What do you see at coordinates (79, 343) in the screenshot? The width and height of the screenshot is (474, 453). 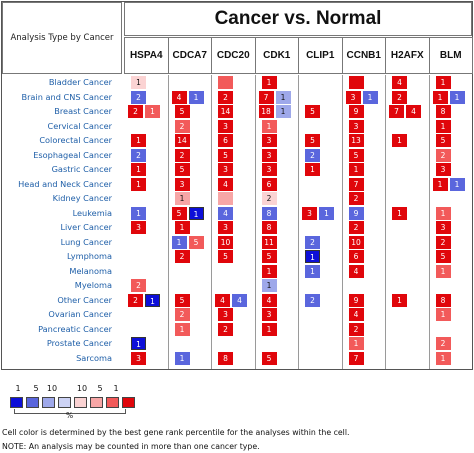 I see `cancer-label: Prostate Cancer` at bounding box center [79, 343].